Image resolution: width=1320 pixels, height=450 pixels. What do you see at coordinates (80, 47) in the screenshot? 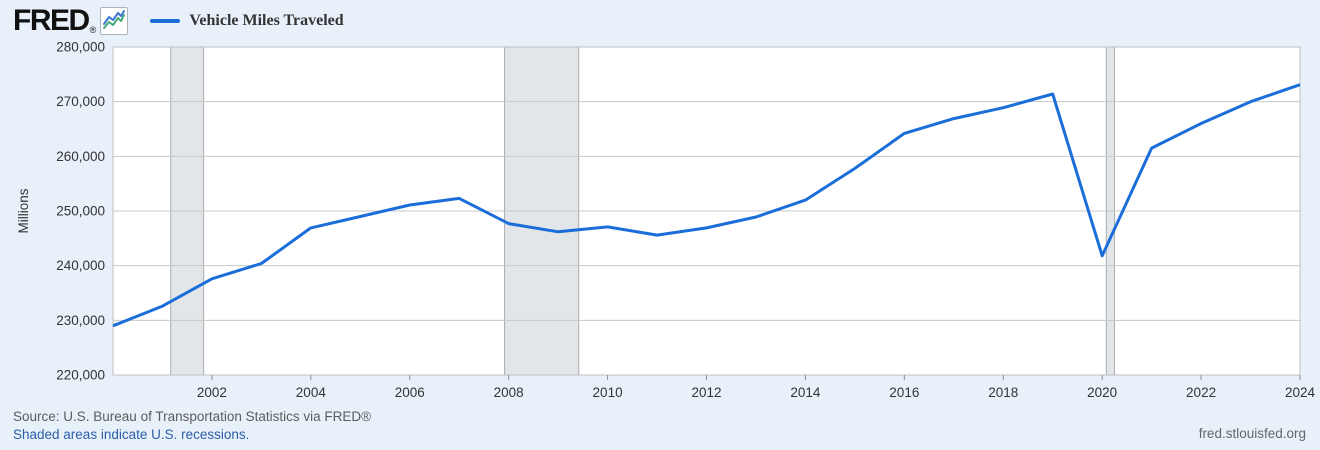
I see `y-axis-tick-label: 280,000` at bounding box center [80, 47].